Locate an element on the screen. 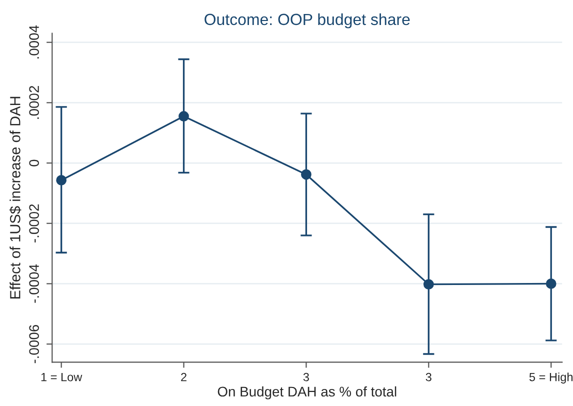 This screenshot has width=573, height=406. y-tick-label: .0004 is located at coordinates (34, 41).